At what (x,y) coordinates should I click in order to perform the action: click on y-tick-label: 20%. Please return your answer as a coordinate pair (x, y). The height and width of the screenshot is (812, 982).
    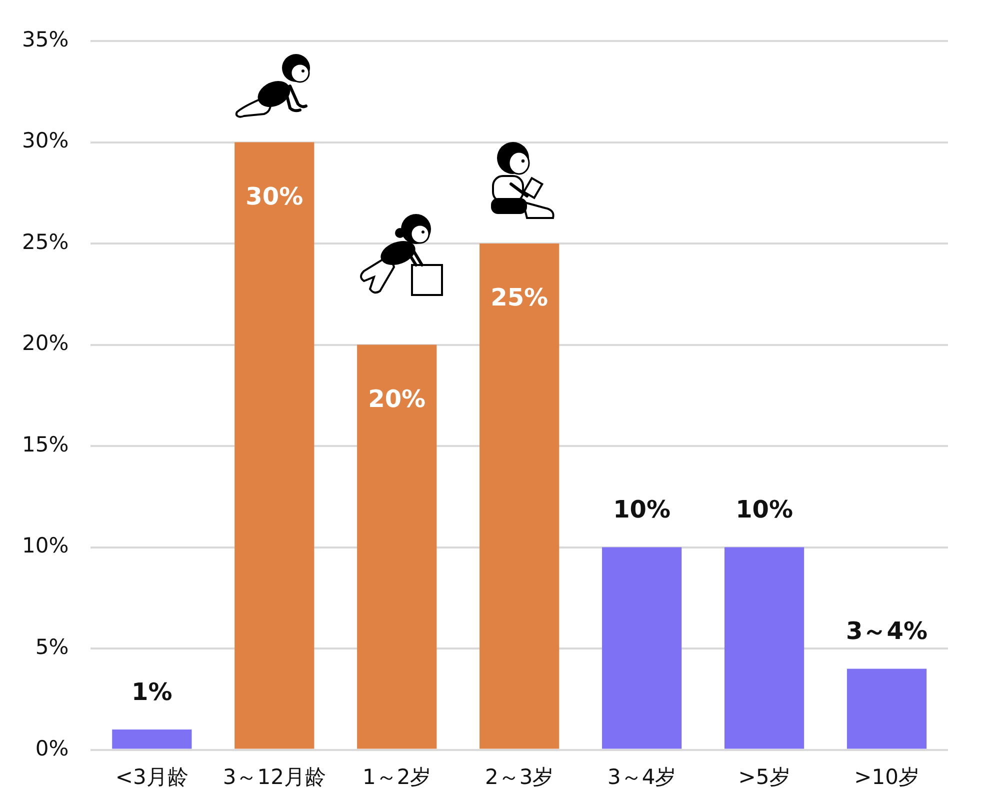
    Looking at the image, I should click on (45, 343).